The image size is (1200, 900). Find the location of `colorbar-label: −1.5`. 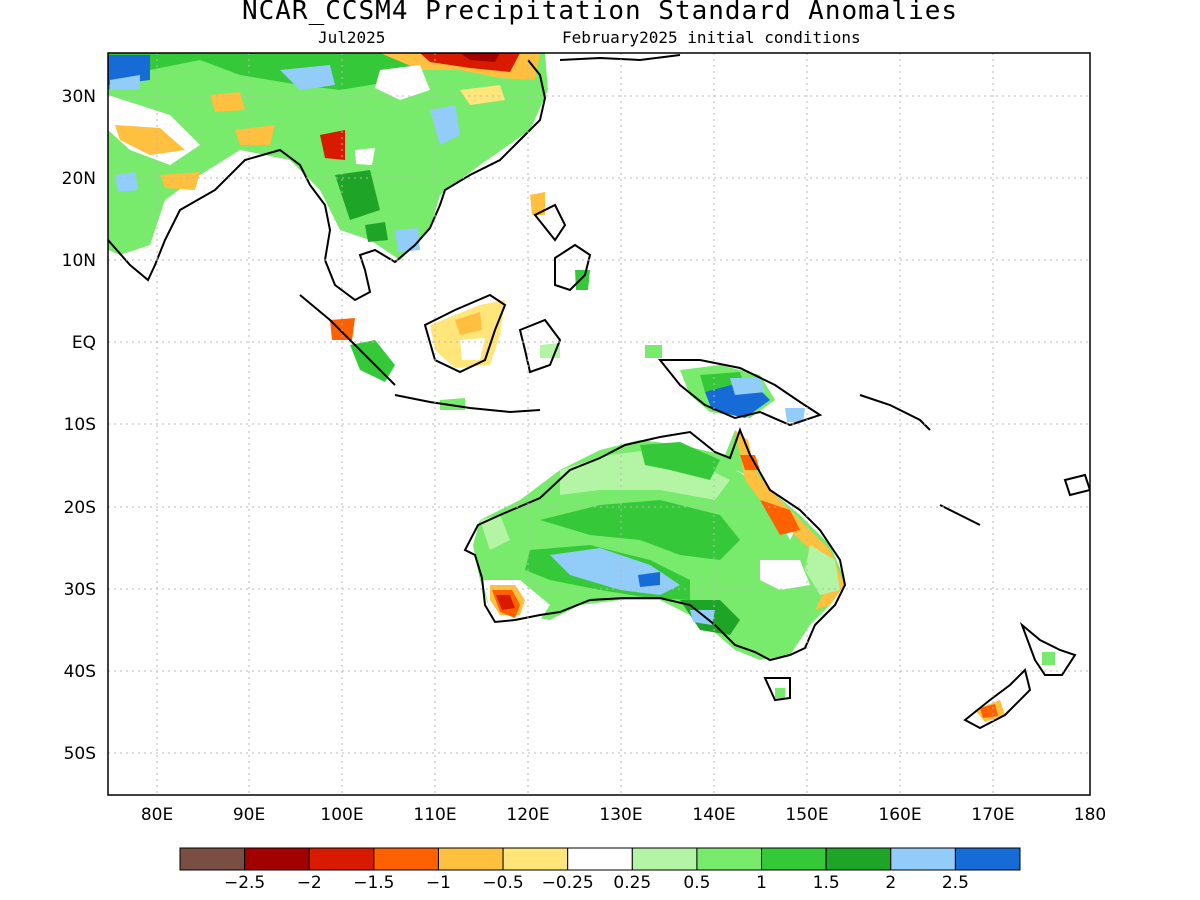

colorbar-label: −1.5 is located at coordinates (373, 883).